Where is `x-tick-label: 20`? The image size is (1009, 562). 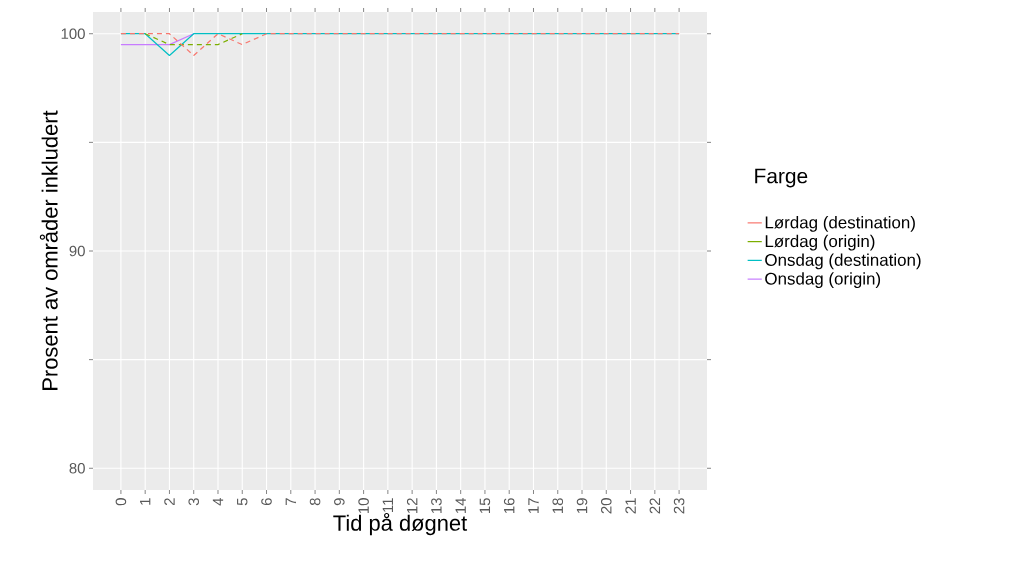 x-tick-label: 20 is located at coordinates (606, 506).